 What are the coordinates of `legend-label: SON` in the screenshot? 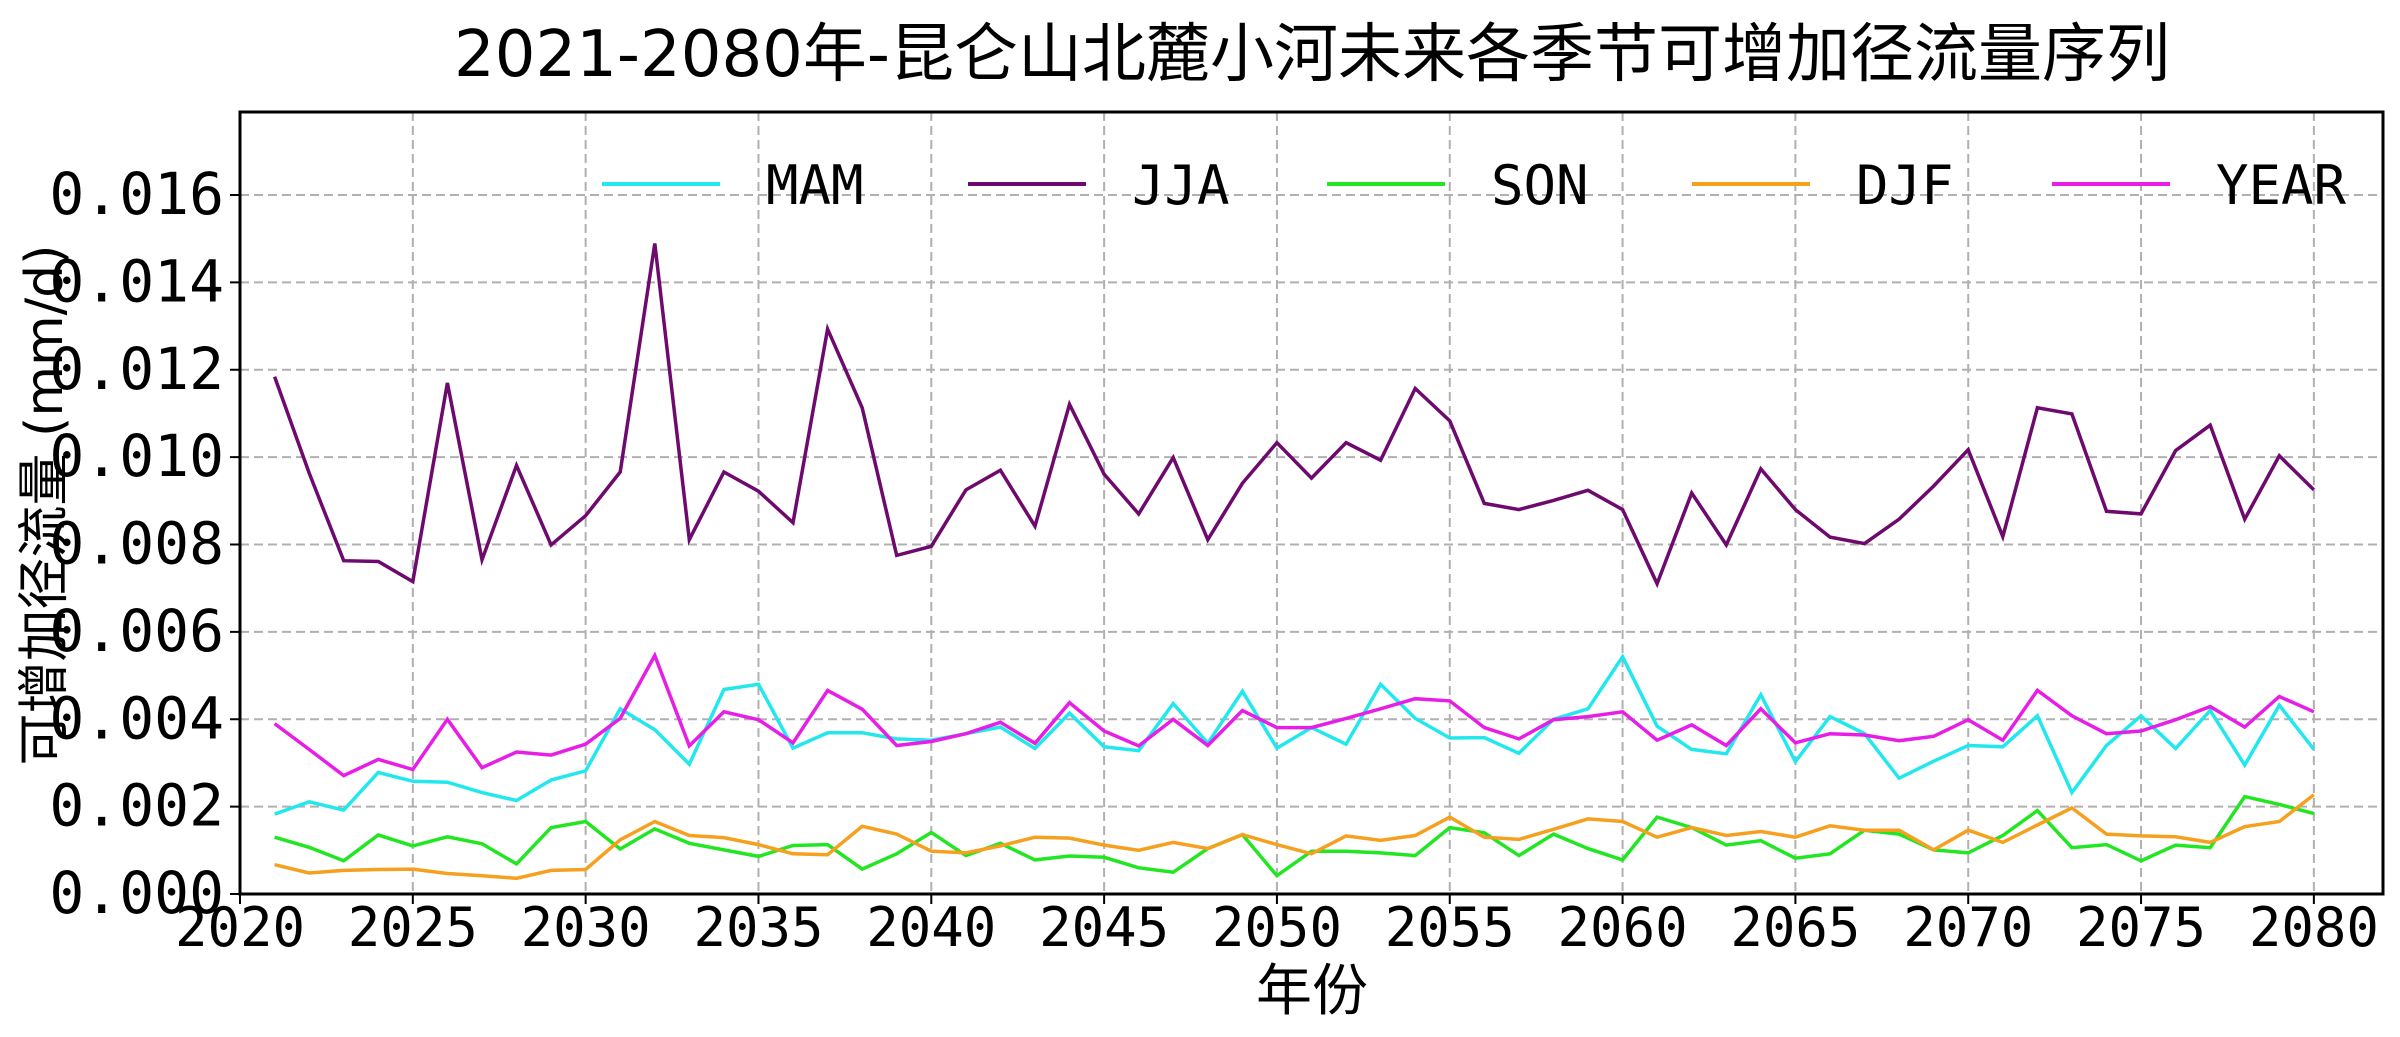 It's located at (1540, 185).